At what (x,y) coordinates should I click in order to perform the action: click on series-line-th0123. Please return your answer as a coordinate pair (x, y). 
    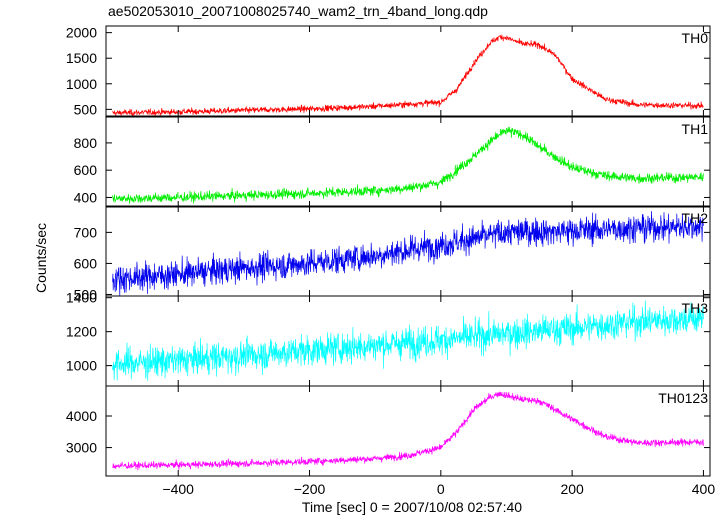
    Looking at the image, I should click on (408, 431).